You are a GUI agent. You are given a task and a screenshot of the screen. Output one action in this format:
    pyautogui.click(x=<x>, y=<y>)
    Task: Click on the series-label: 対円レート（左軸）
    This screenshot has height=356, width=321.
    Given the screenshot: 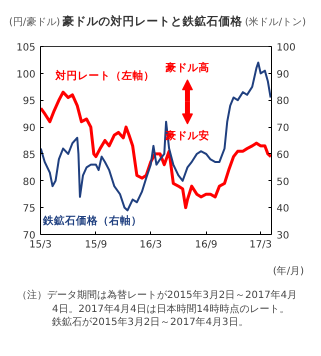 What is the action you would take?
    pyautogui.click(x=104, y=75)
    